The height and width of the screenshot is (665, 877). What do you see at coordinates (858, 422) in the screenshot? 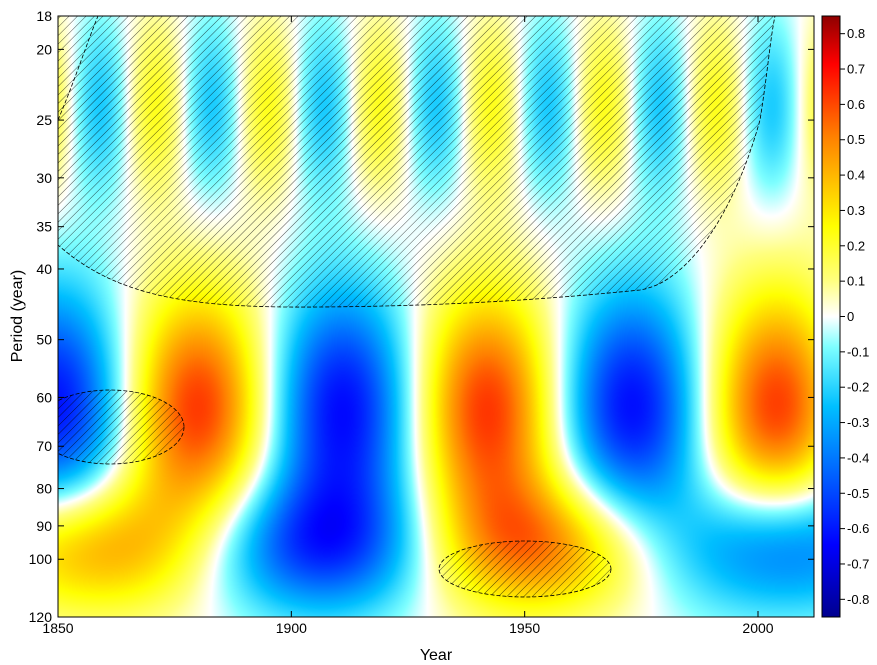
I see `colorbar-tick-label: -0.3` at bounding box center [858, 422].